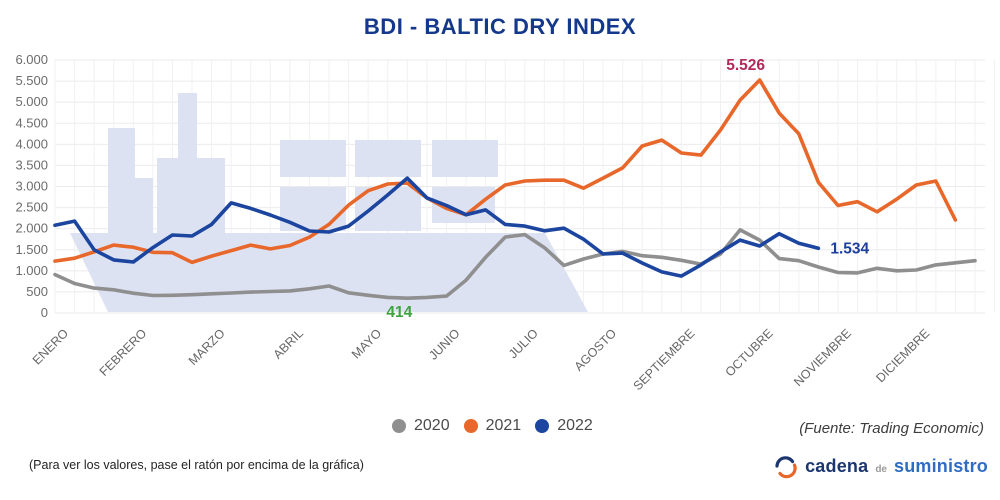 The width and height of the screenshot is (1000, 500). What do you see at coordinates (207, 347) in the screenshot?
I see `x-tick-label-marzo: MARZO` at bounding box center [207, 347].